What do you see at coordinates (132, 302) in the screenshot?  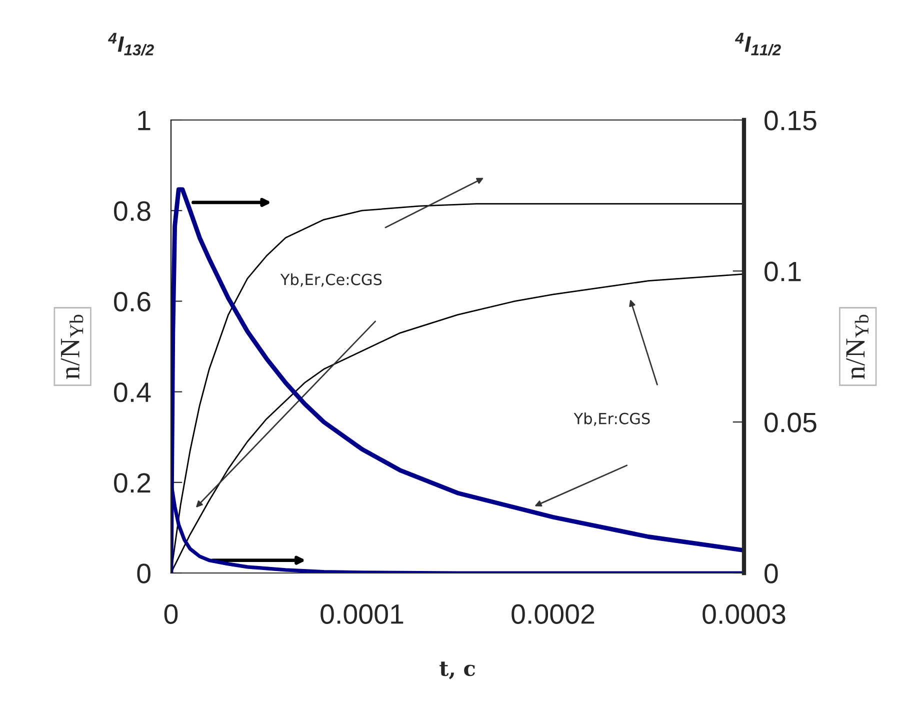 I see `y-tick-label: 0.6` at bounding box center [132, 302].